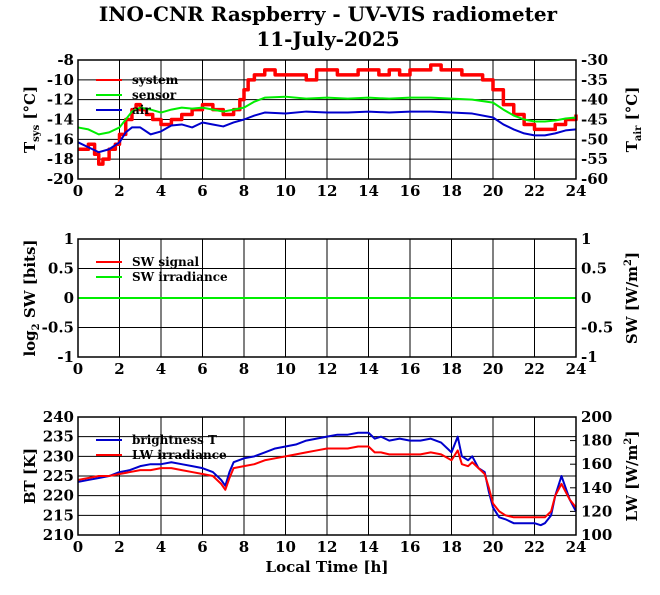 Image resolution: width=660 pixels, height=595 pixels. Describe the element at coordinates (58, 515) in the screenshot. I see `y-tick-label-left: 215` at that location.